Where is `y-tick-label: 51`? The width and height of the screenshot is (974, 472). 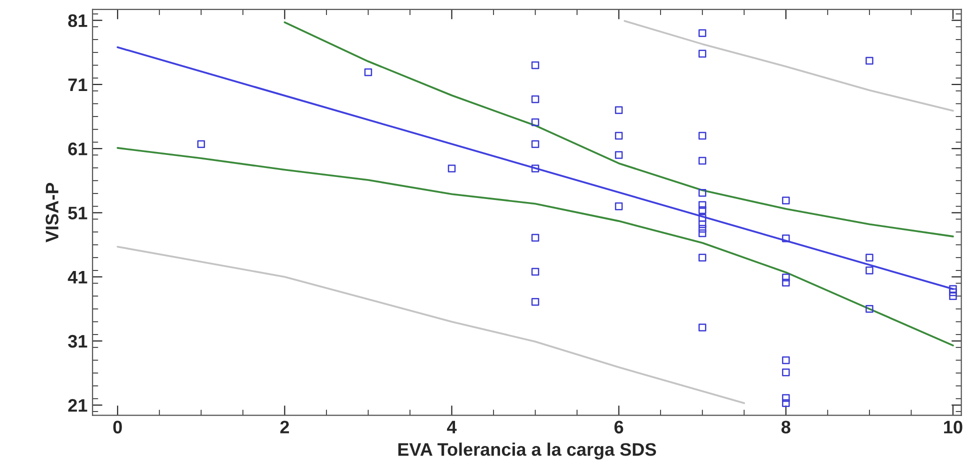
y-tick-label: 51 is located at coordinates (78, 213).